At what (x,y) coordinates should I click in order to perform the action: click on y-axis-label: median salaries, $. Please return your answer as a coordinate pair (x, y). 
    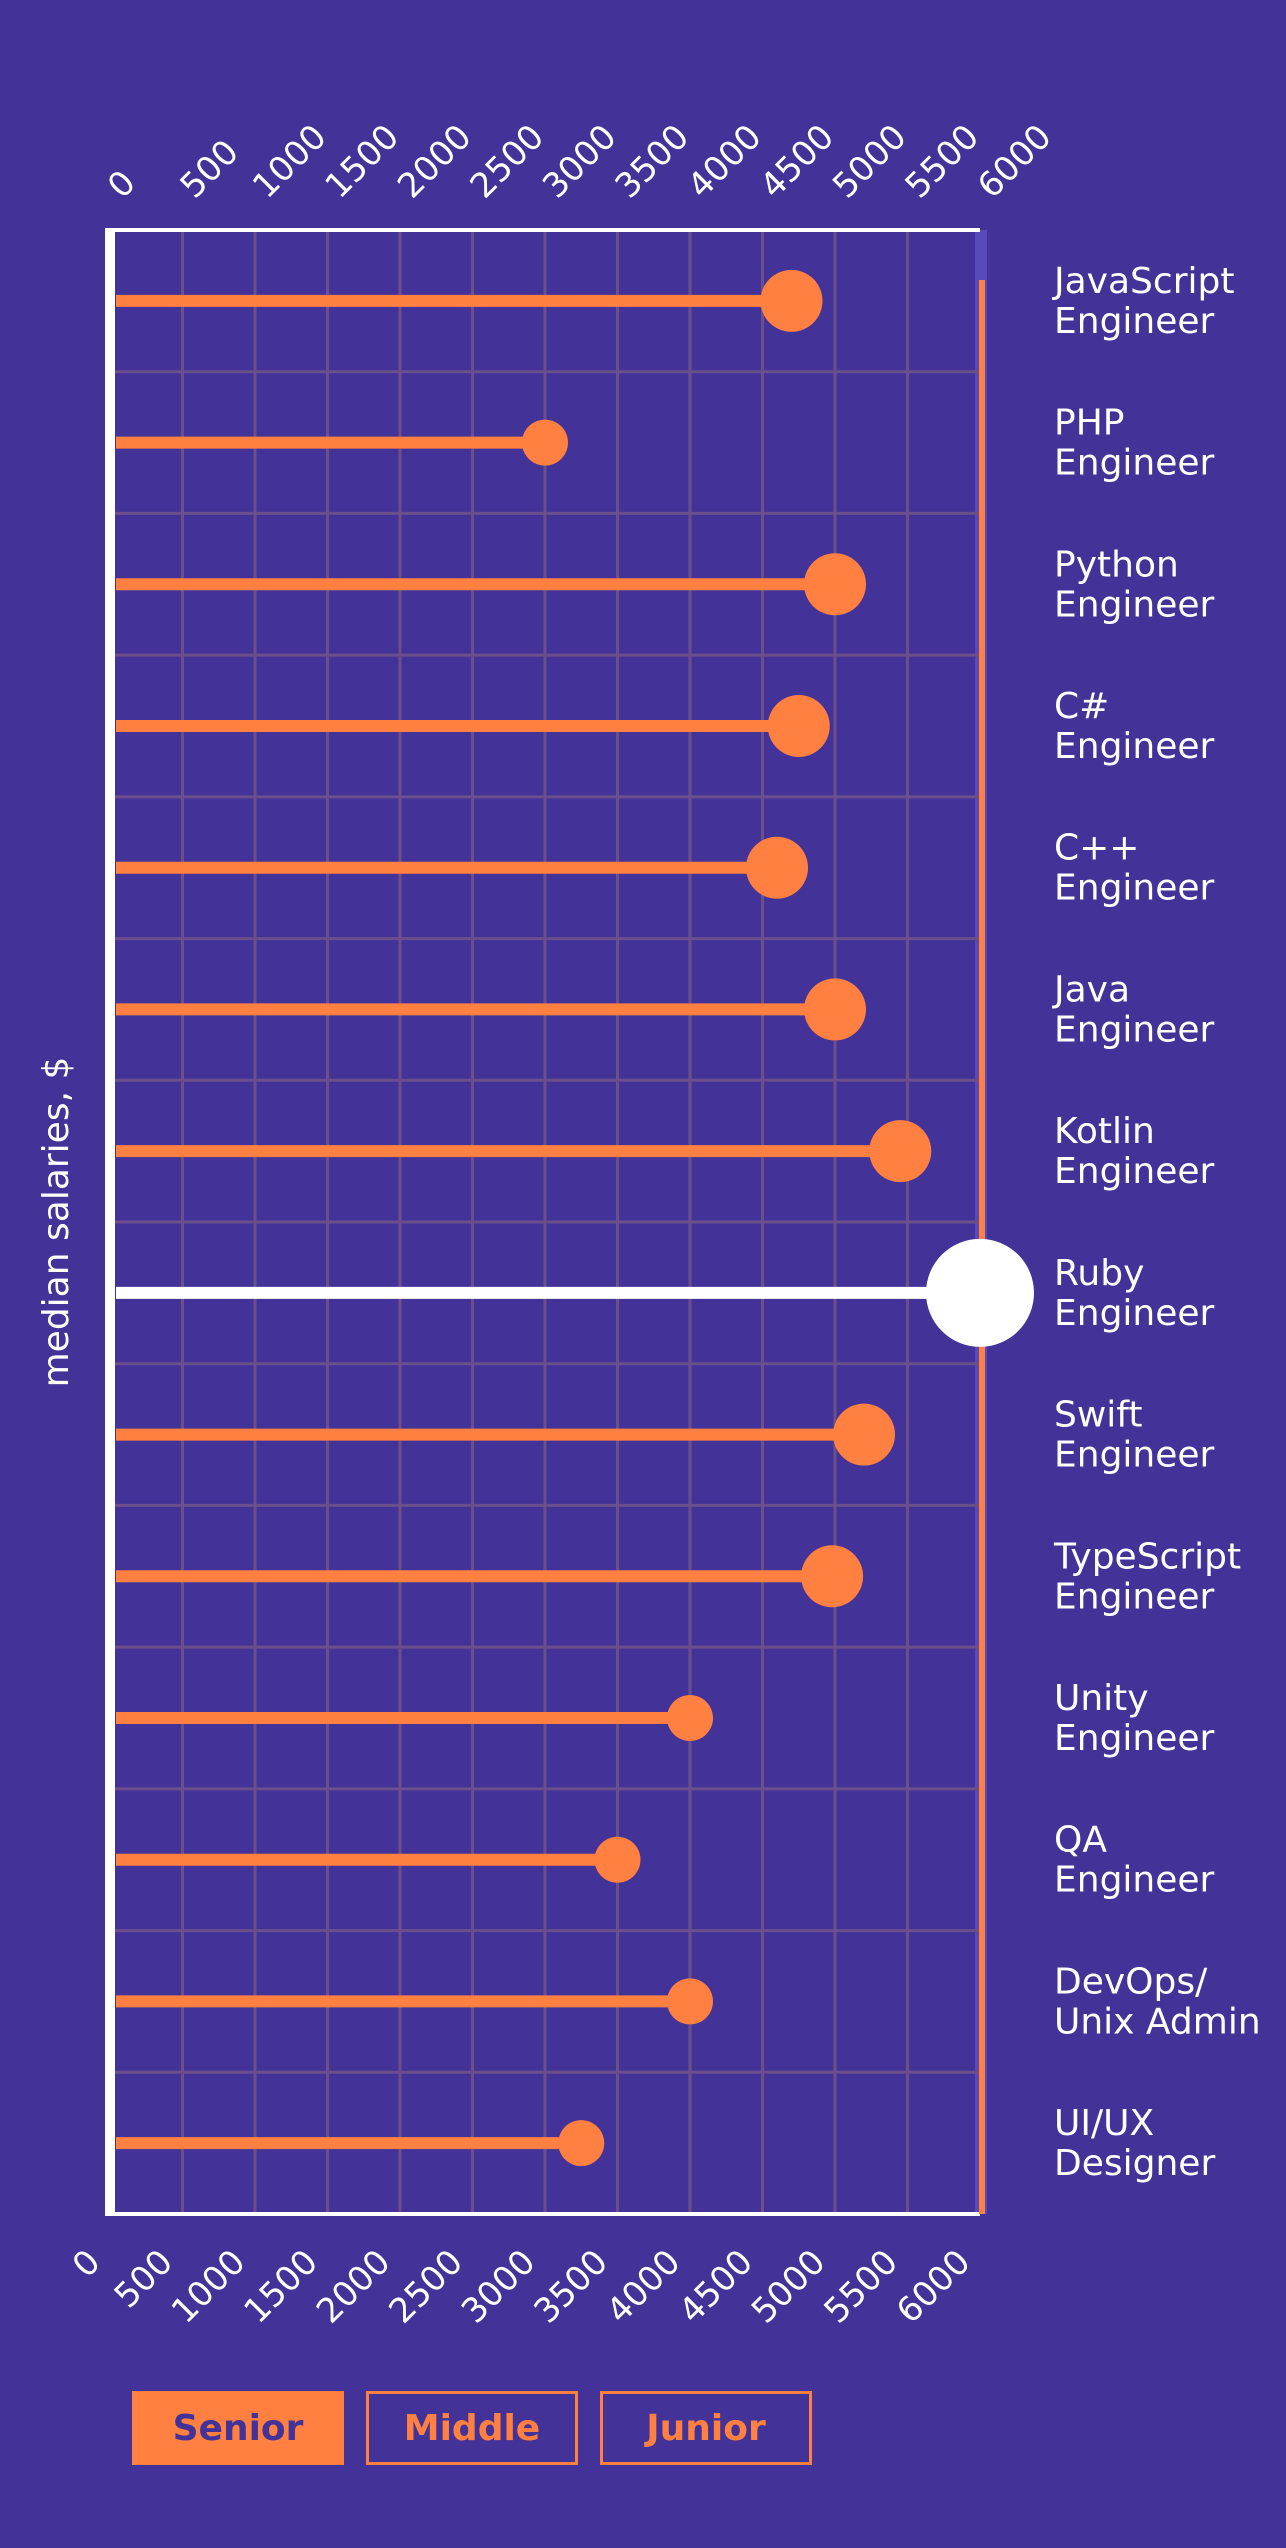
    Looking at the image, I should click on (56, 1222).